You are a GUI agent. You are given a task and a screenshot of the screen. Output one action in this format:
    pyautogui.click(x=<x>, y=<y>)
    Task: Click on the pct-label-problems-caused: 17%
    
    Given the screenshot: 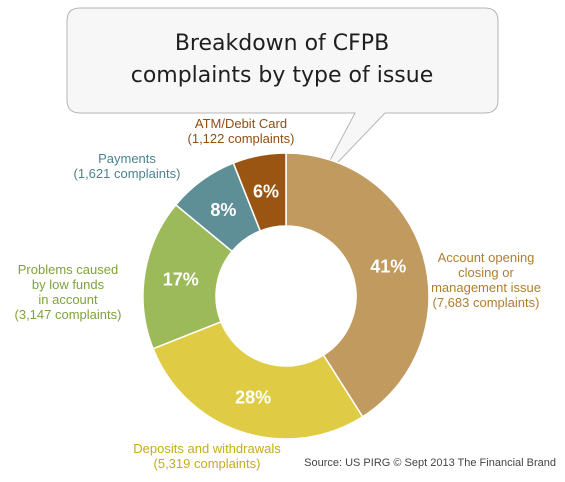 What is the action you would take?
    pyautogui.click(x=181, y=279)
    